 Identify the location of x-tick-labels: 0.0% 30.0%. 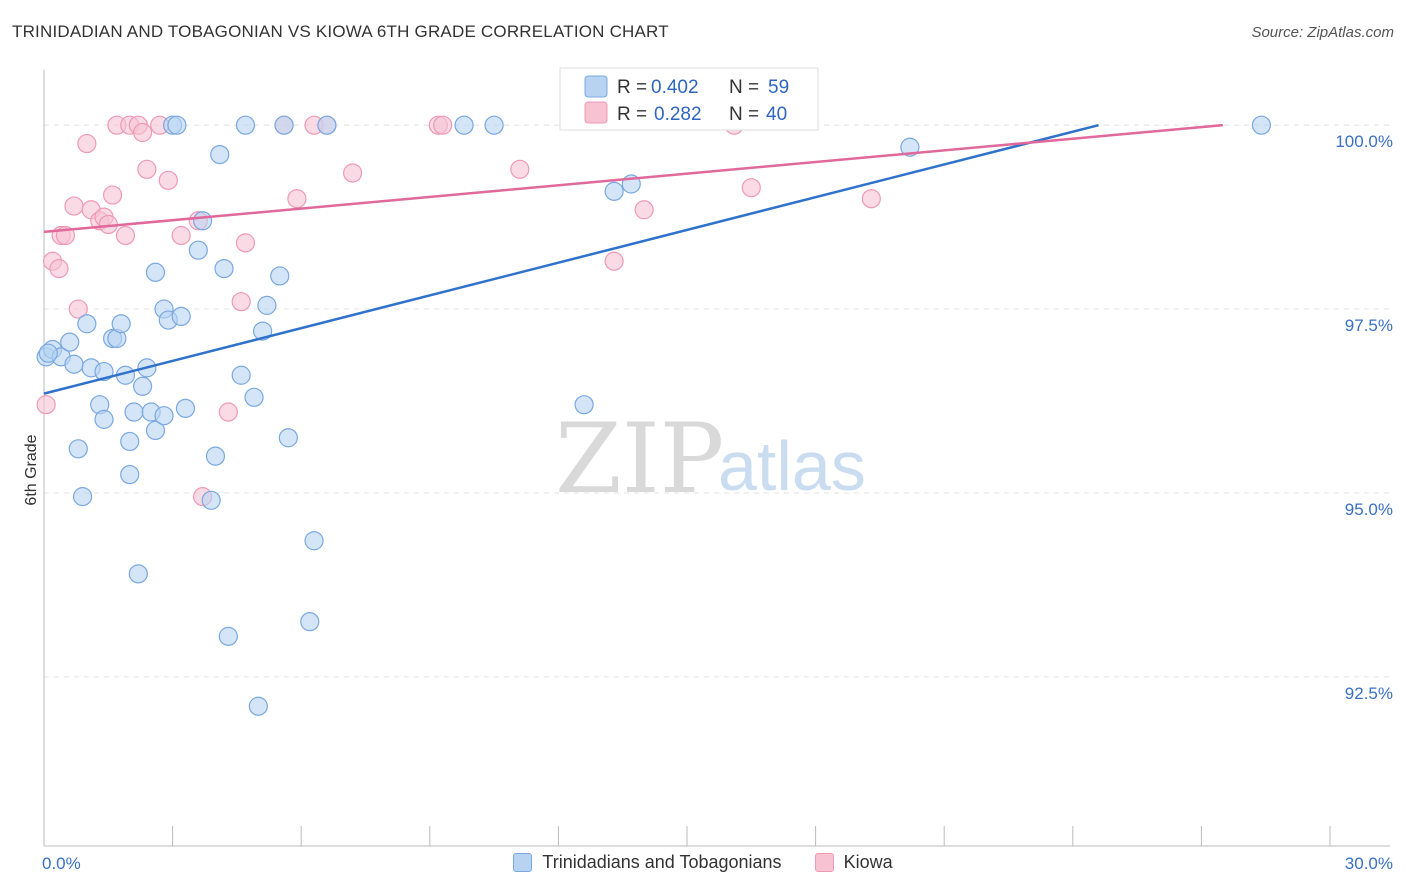
(717, 863).